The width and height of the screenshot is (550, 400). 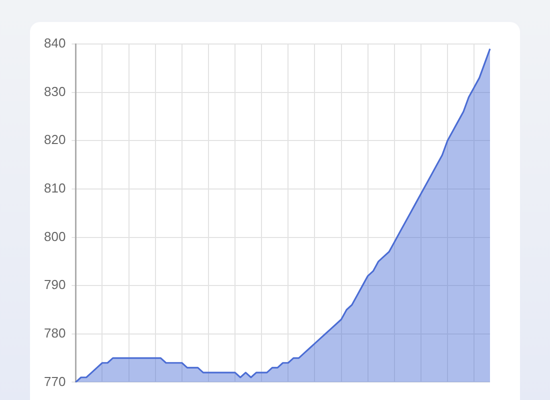 What do you see at coordinates (55, 284) in the screenshot?
I see `y-tick-label: 790` at bounding box center [55, 284].